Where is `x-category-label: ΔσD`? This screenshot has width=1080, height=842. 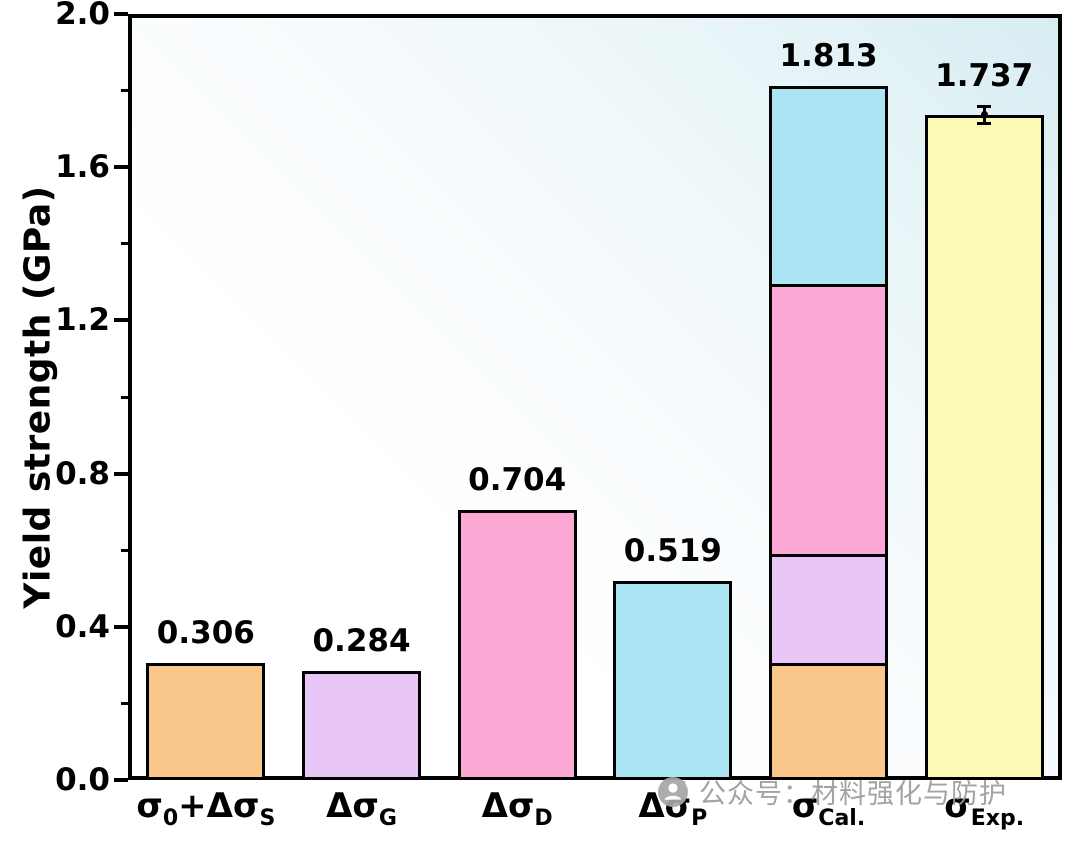
x-category-label: ΔσD is located at coordinates (517, 808).